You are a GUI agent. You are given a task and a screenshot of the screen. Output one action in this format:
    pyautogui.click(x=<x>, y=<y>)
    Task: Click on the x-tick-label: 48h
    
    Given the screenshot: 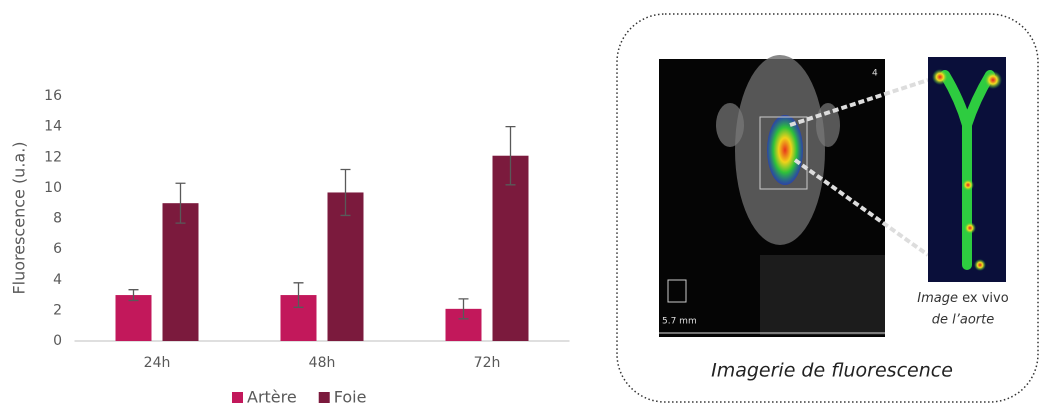 What is the action you would take?
    pyautogui.click(x=322, y=363)
    